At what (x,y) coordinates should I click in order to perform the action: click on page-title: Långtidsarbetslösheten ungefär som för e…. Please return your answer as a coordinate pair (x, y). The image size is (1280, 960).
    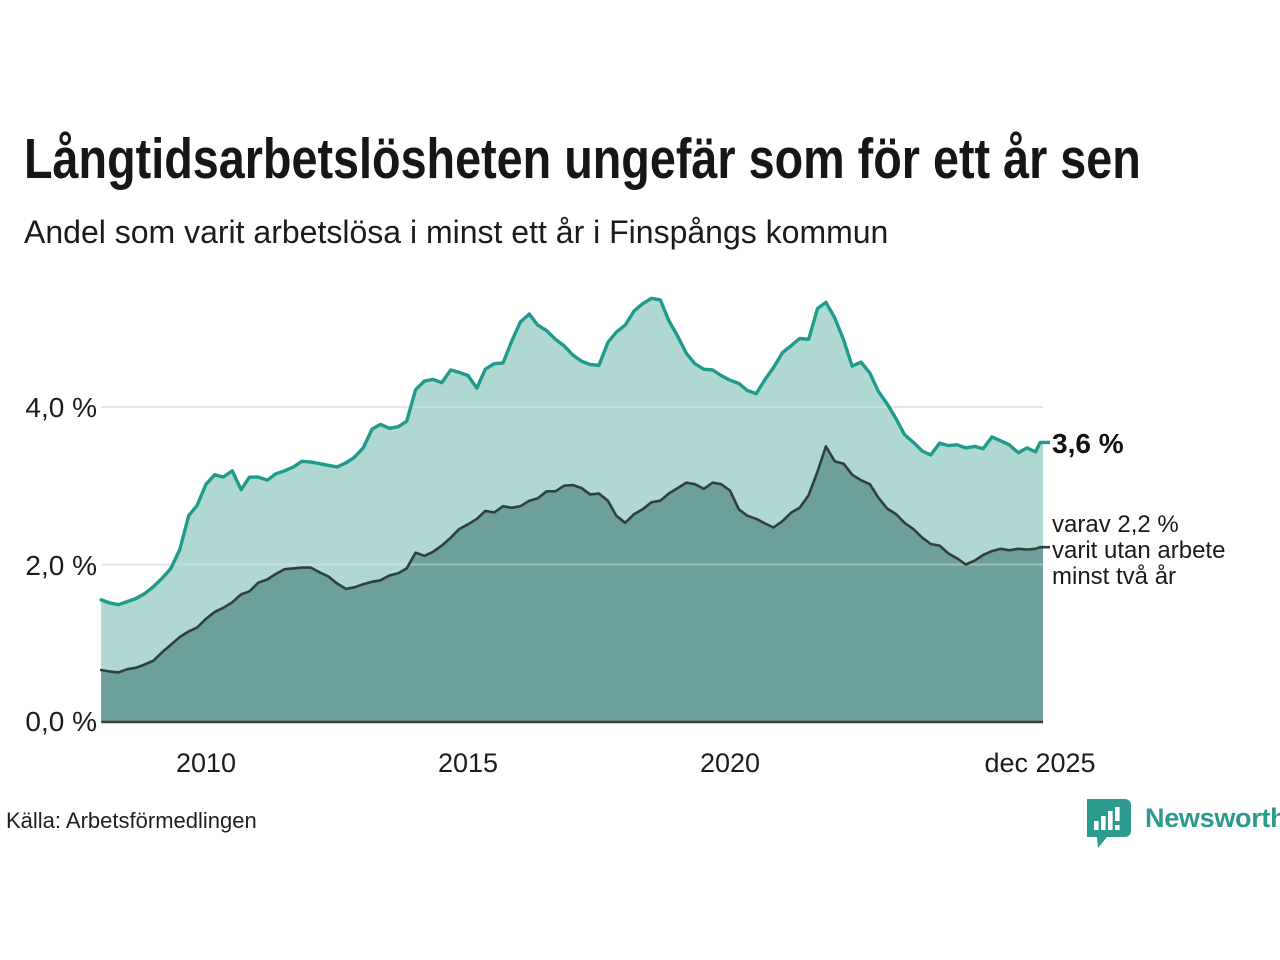
    Looking at the image, I should click on (582, 159).